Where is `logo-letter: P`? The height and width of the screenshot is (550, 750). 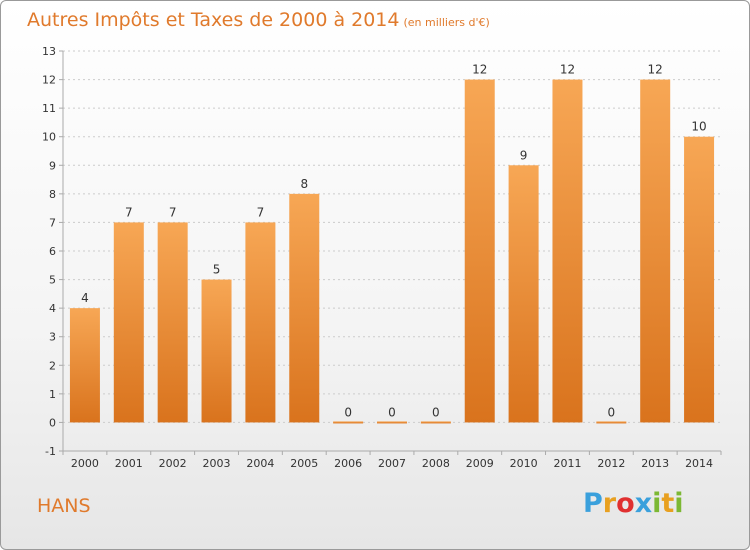 logo-letter: P is located at coordinates (593, 503).